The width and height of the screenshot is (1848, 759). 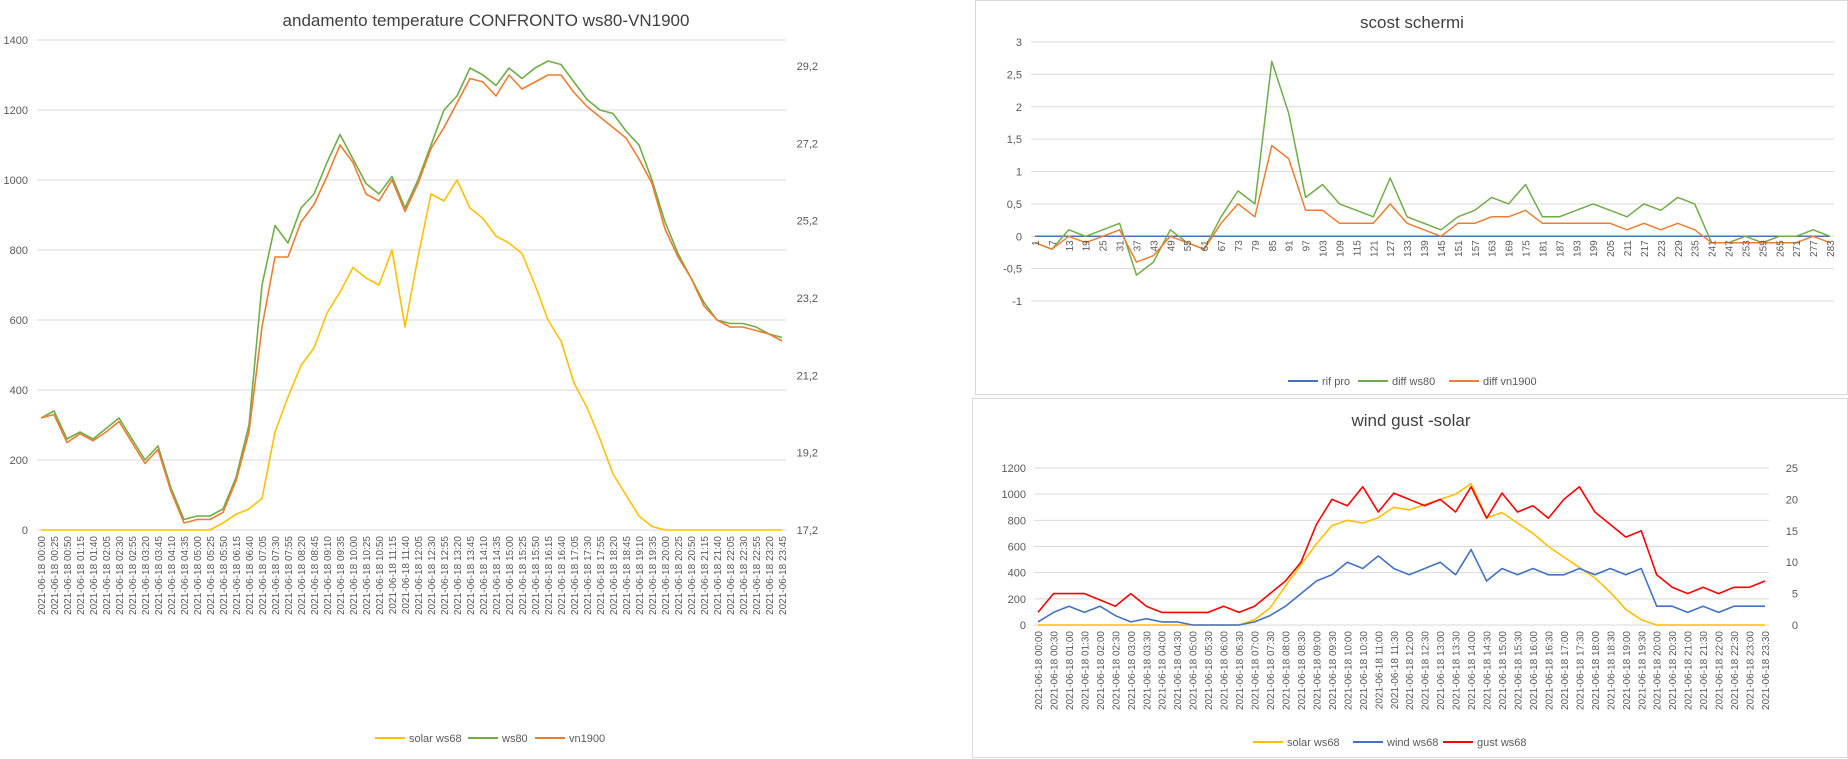 What do you see at coordinates (276, 575) in the screenshot?
I see `x-tick-label: 2021-06-18 07:30` at bounding box center [276, 575].